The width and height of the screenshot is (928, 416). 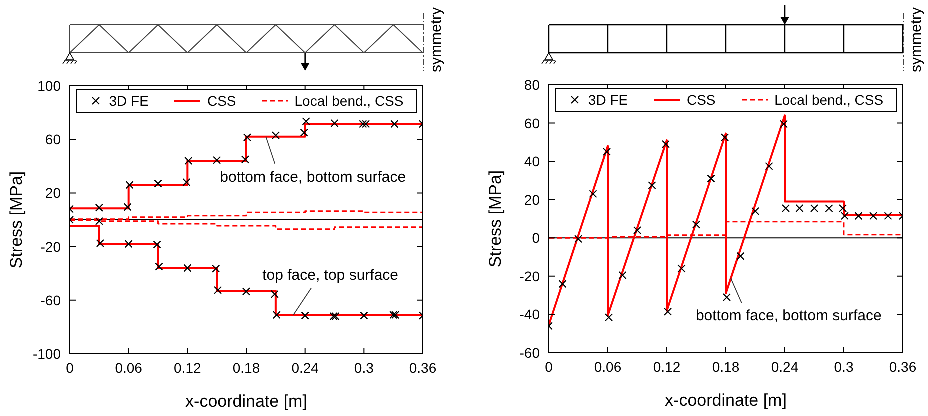 What do you see at coordinates (532, 84) in the screenshot?
I see `y-tick-label: 80` at bounding box center [532, 84].